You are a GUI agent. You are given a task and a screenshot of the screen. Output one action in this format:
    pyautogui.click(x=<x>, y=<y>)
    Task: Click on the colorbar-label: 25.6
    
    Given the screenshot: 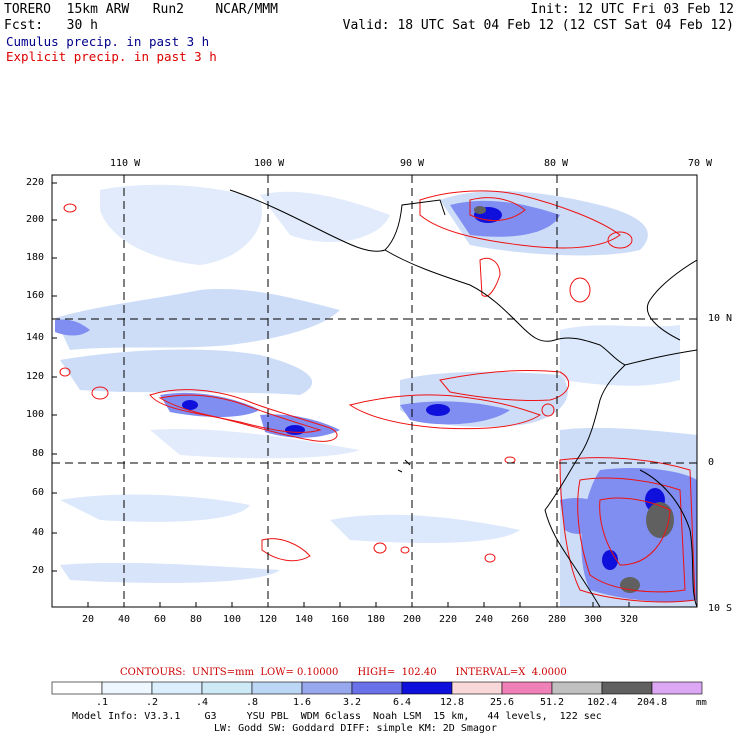 What is the action you would take?
    pyautogui.click(x=502, y=702)
    